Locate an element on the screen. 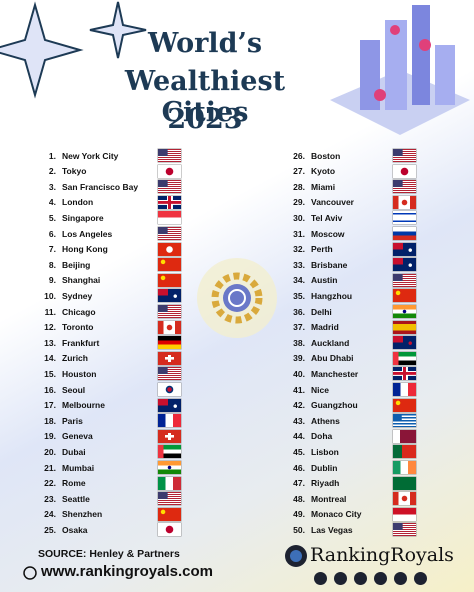  city-row: 3. San Francisco Bay is located at coordinates (86, 186).